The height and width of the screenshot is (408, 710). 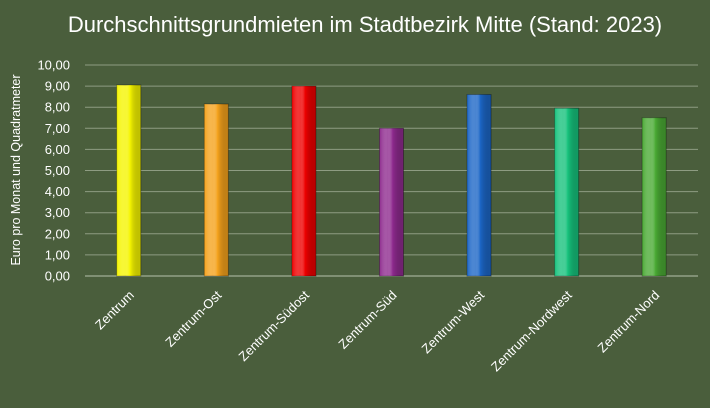 What do you see at coordinates (57, 233) in the screenshot?
I see `y-tick-label: 2,00` at bounding box center [57, 233].